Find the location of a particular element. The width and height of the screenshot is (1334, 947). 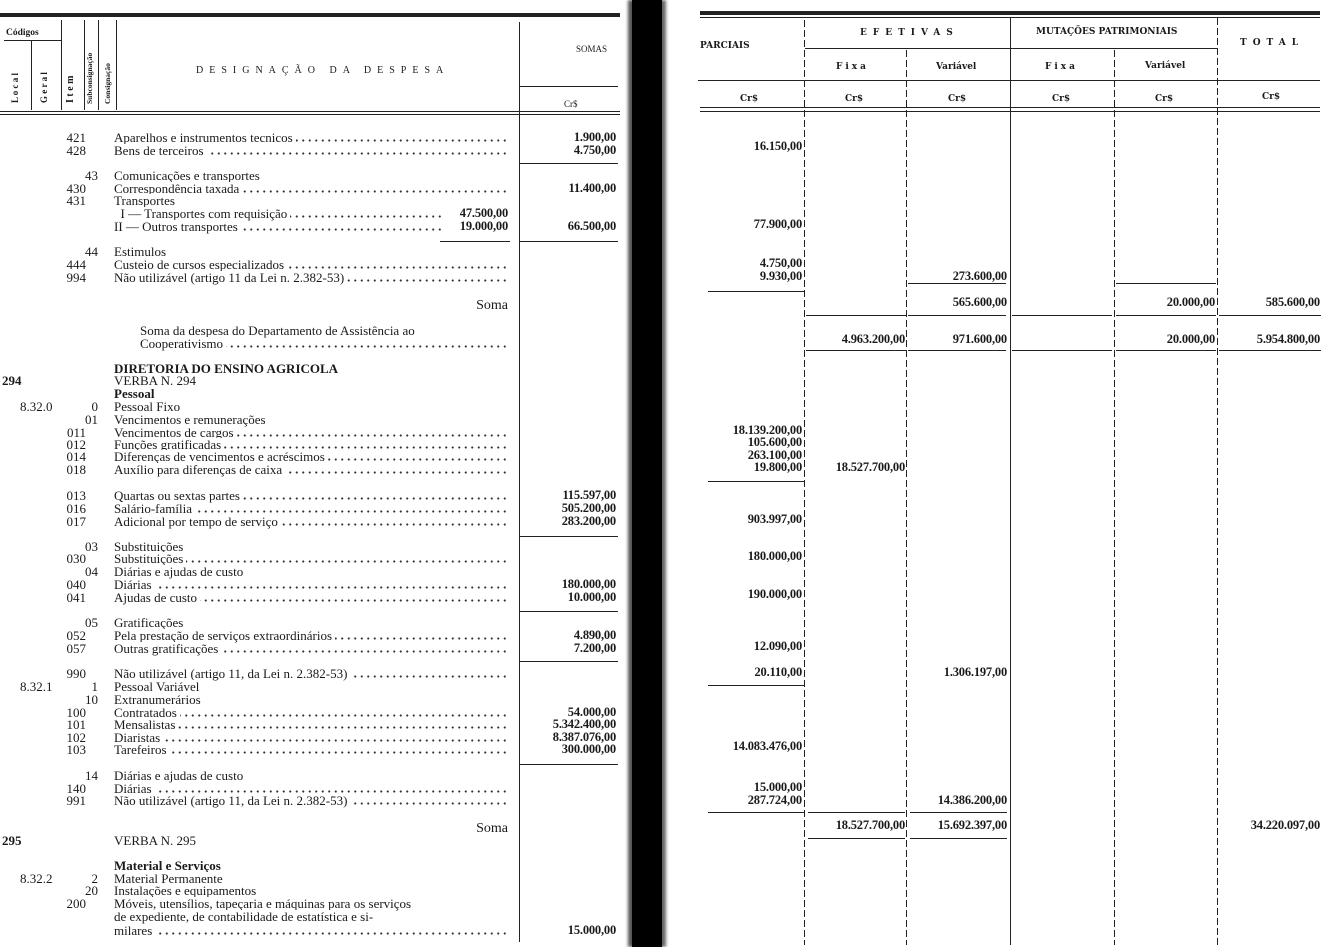

description: DIRETORIA DO ENSINO AGRICOLA is located at coordinates (228, 368).